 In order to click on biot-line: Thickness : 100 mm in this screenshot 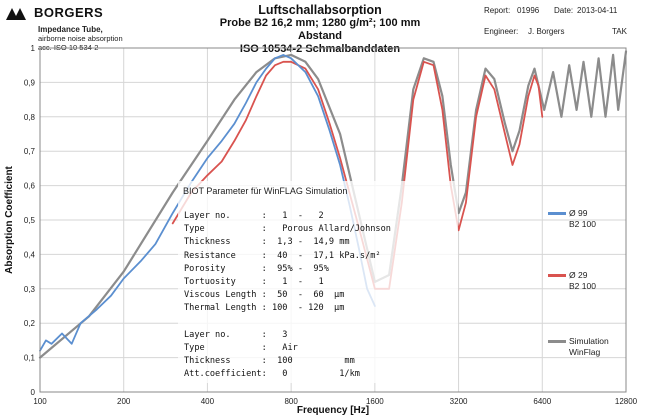, I will do `click(269, 361)`.